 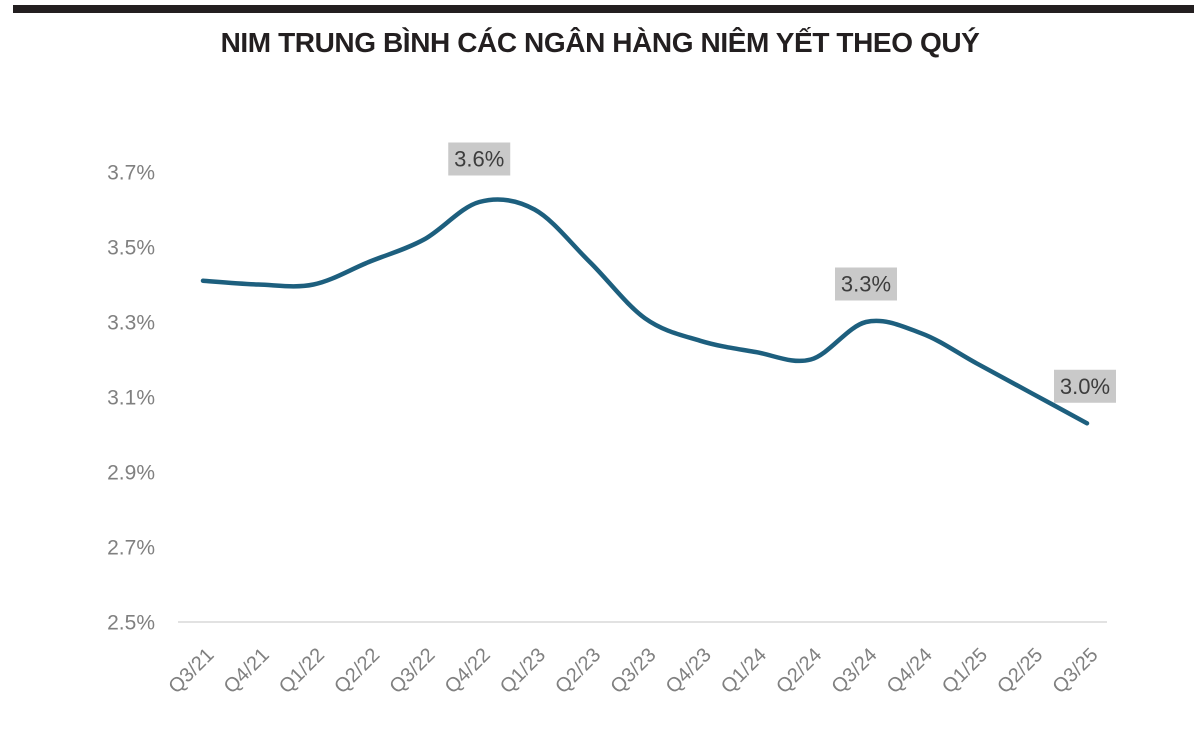 I want to click on x-tick-label: Q2/22, so click(x=357, y=671).